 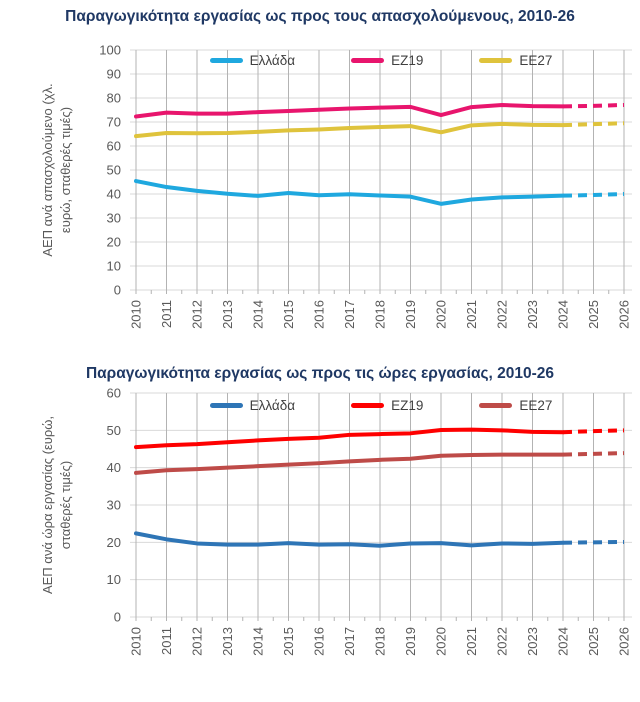 I want to click on y-tick-label: 90, so click(x=114, y=74).